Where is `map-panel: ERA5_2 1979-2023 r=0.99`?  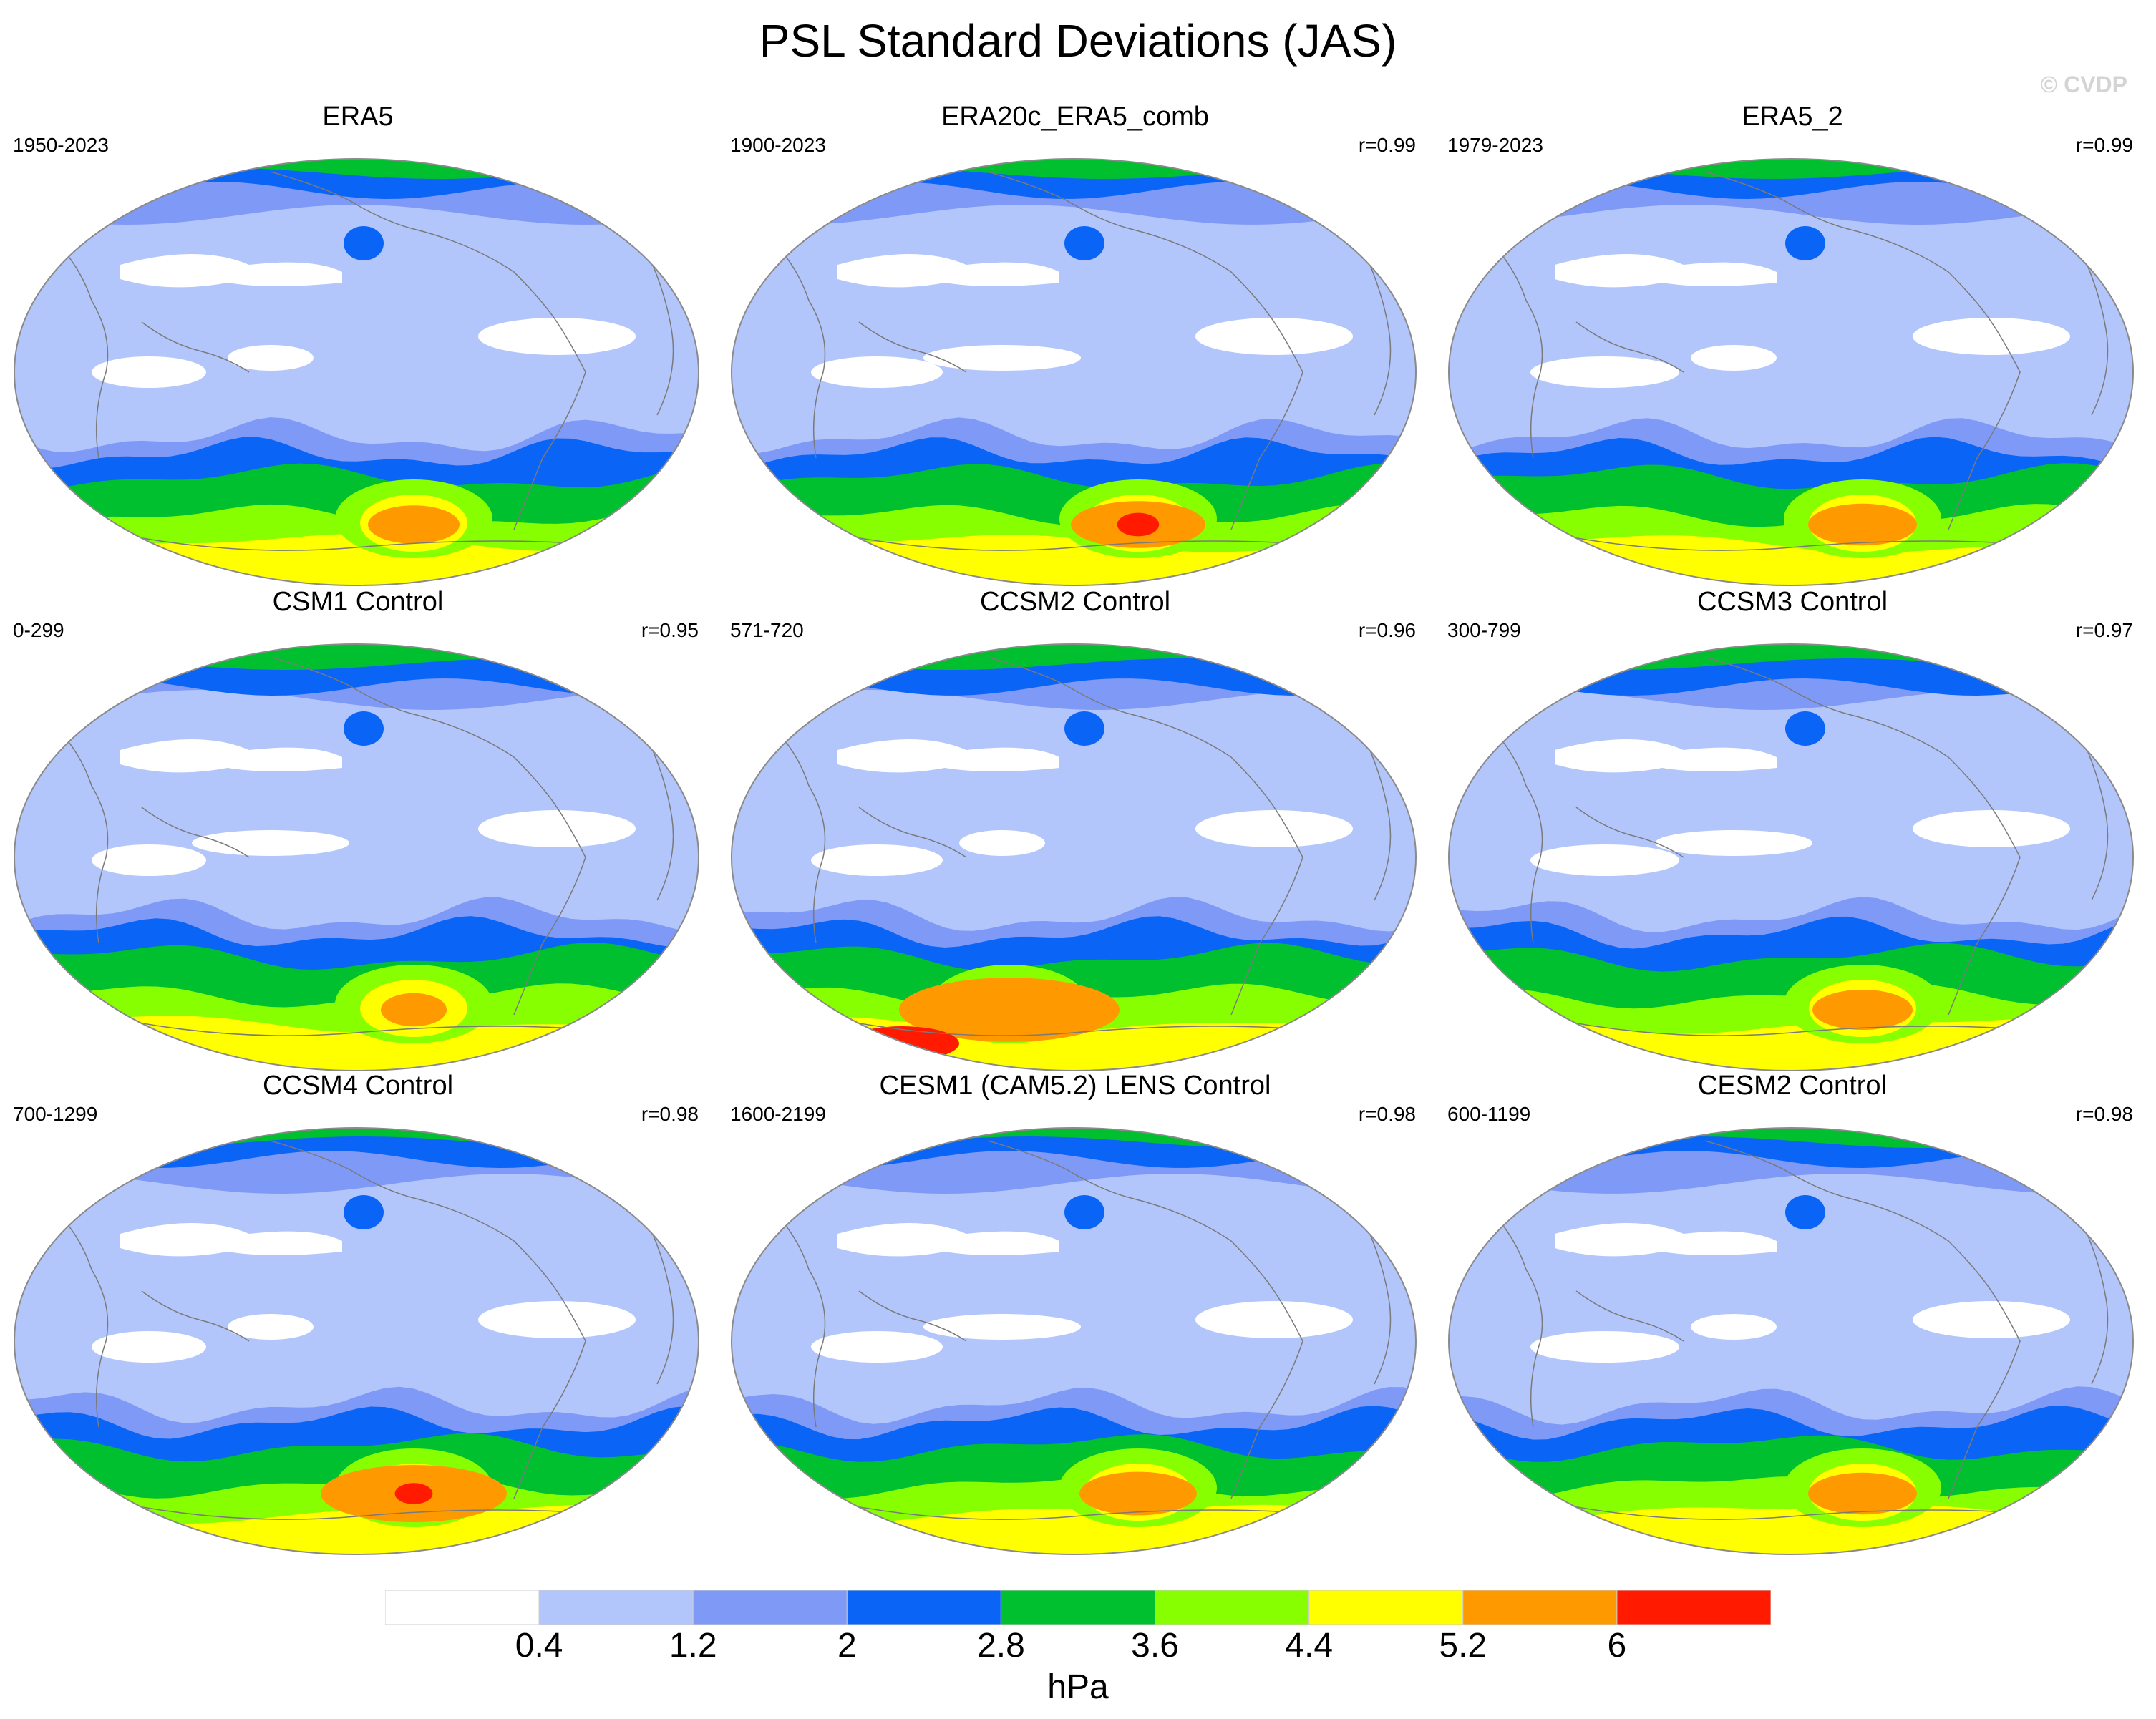 map-panel: ERA5_2 1979-2023 r=0.99 is located at coordinates (1792, 343).